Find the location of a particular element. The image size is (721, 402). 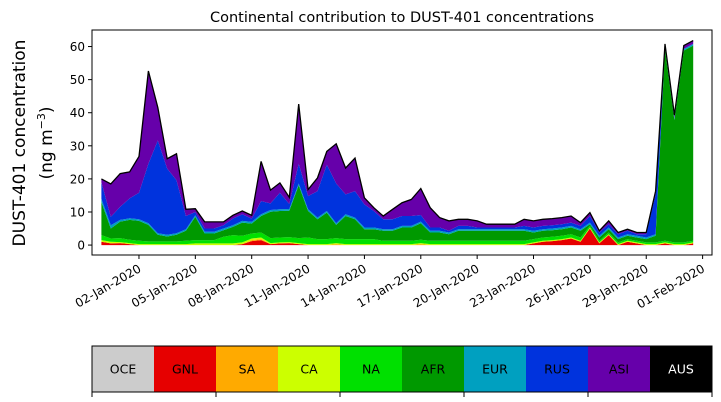

legend-swatch-sa is located at coordinates (247, 369).